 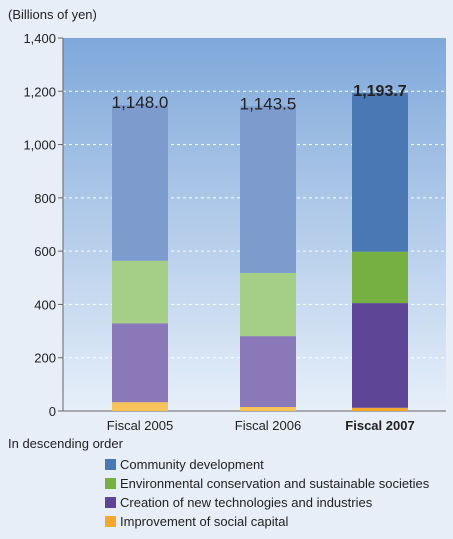 What do you see at coordinates (52, 14) in the screenshot?
I see `unit-label: (Billions of yen)` at bounding box center [52, 14].